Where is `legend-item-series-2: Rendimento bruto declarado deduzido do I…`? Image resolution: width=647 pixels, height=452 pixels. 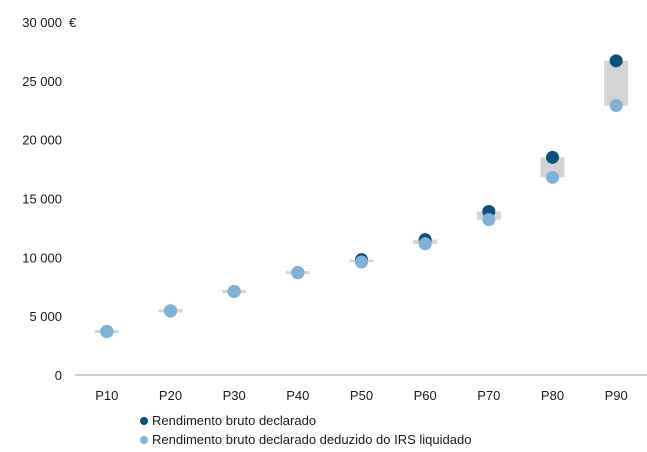
legend-item-series-2: Rendimento bruto declarado deduzido do I… is located at coordinates (305, 439).